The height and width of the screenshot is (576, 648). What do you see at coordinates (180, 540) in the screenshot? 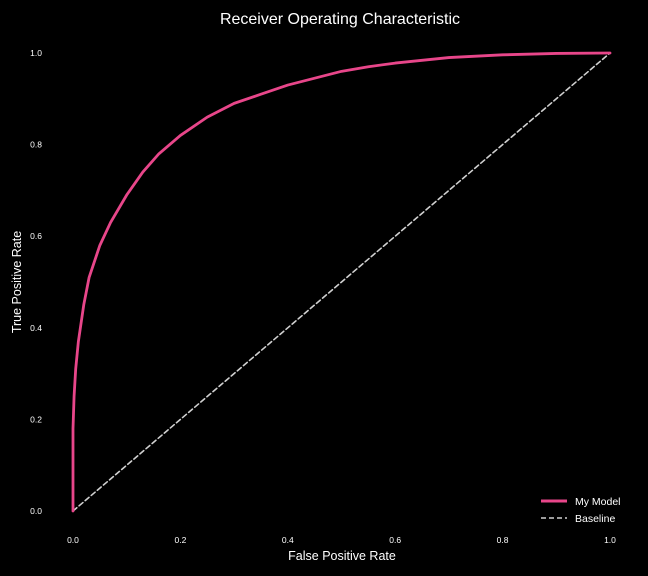
I see `x-tick-label: 0.2` at bounding box center [180, 540].